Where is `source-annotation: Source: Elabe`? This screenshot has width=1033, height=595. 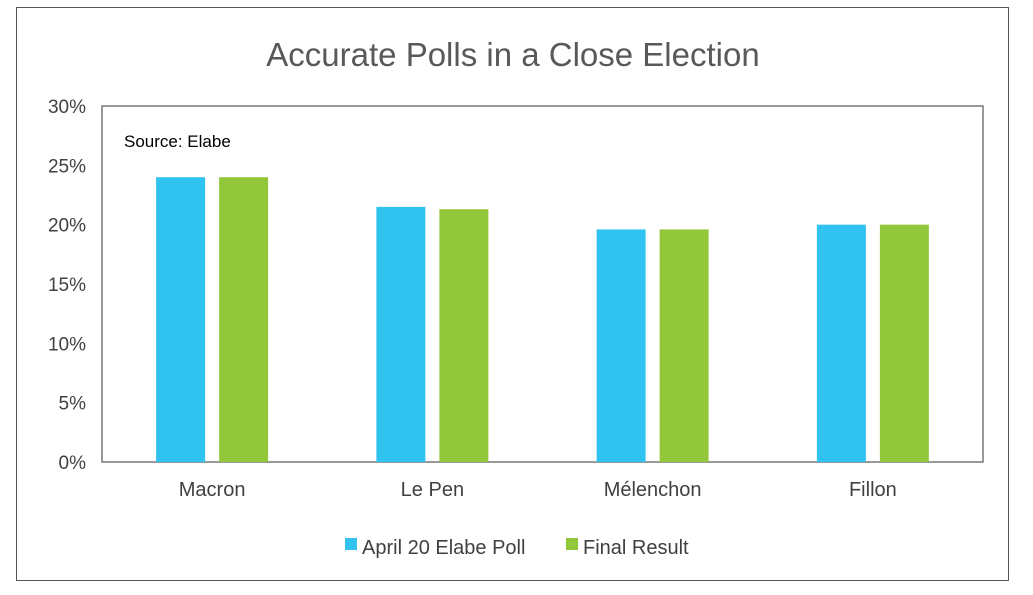 source-annotation: Source: Elabe is located at coordinates (177, 141).